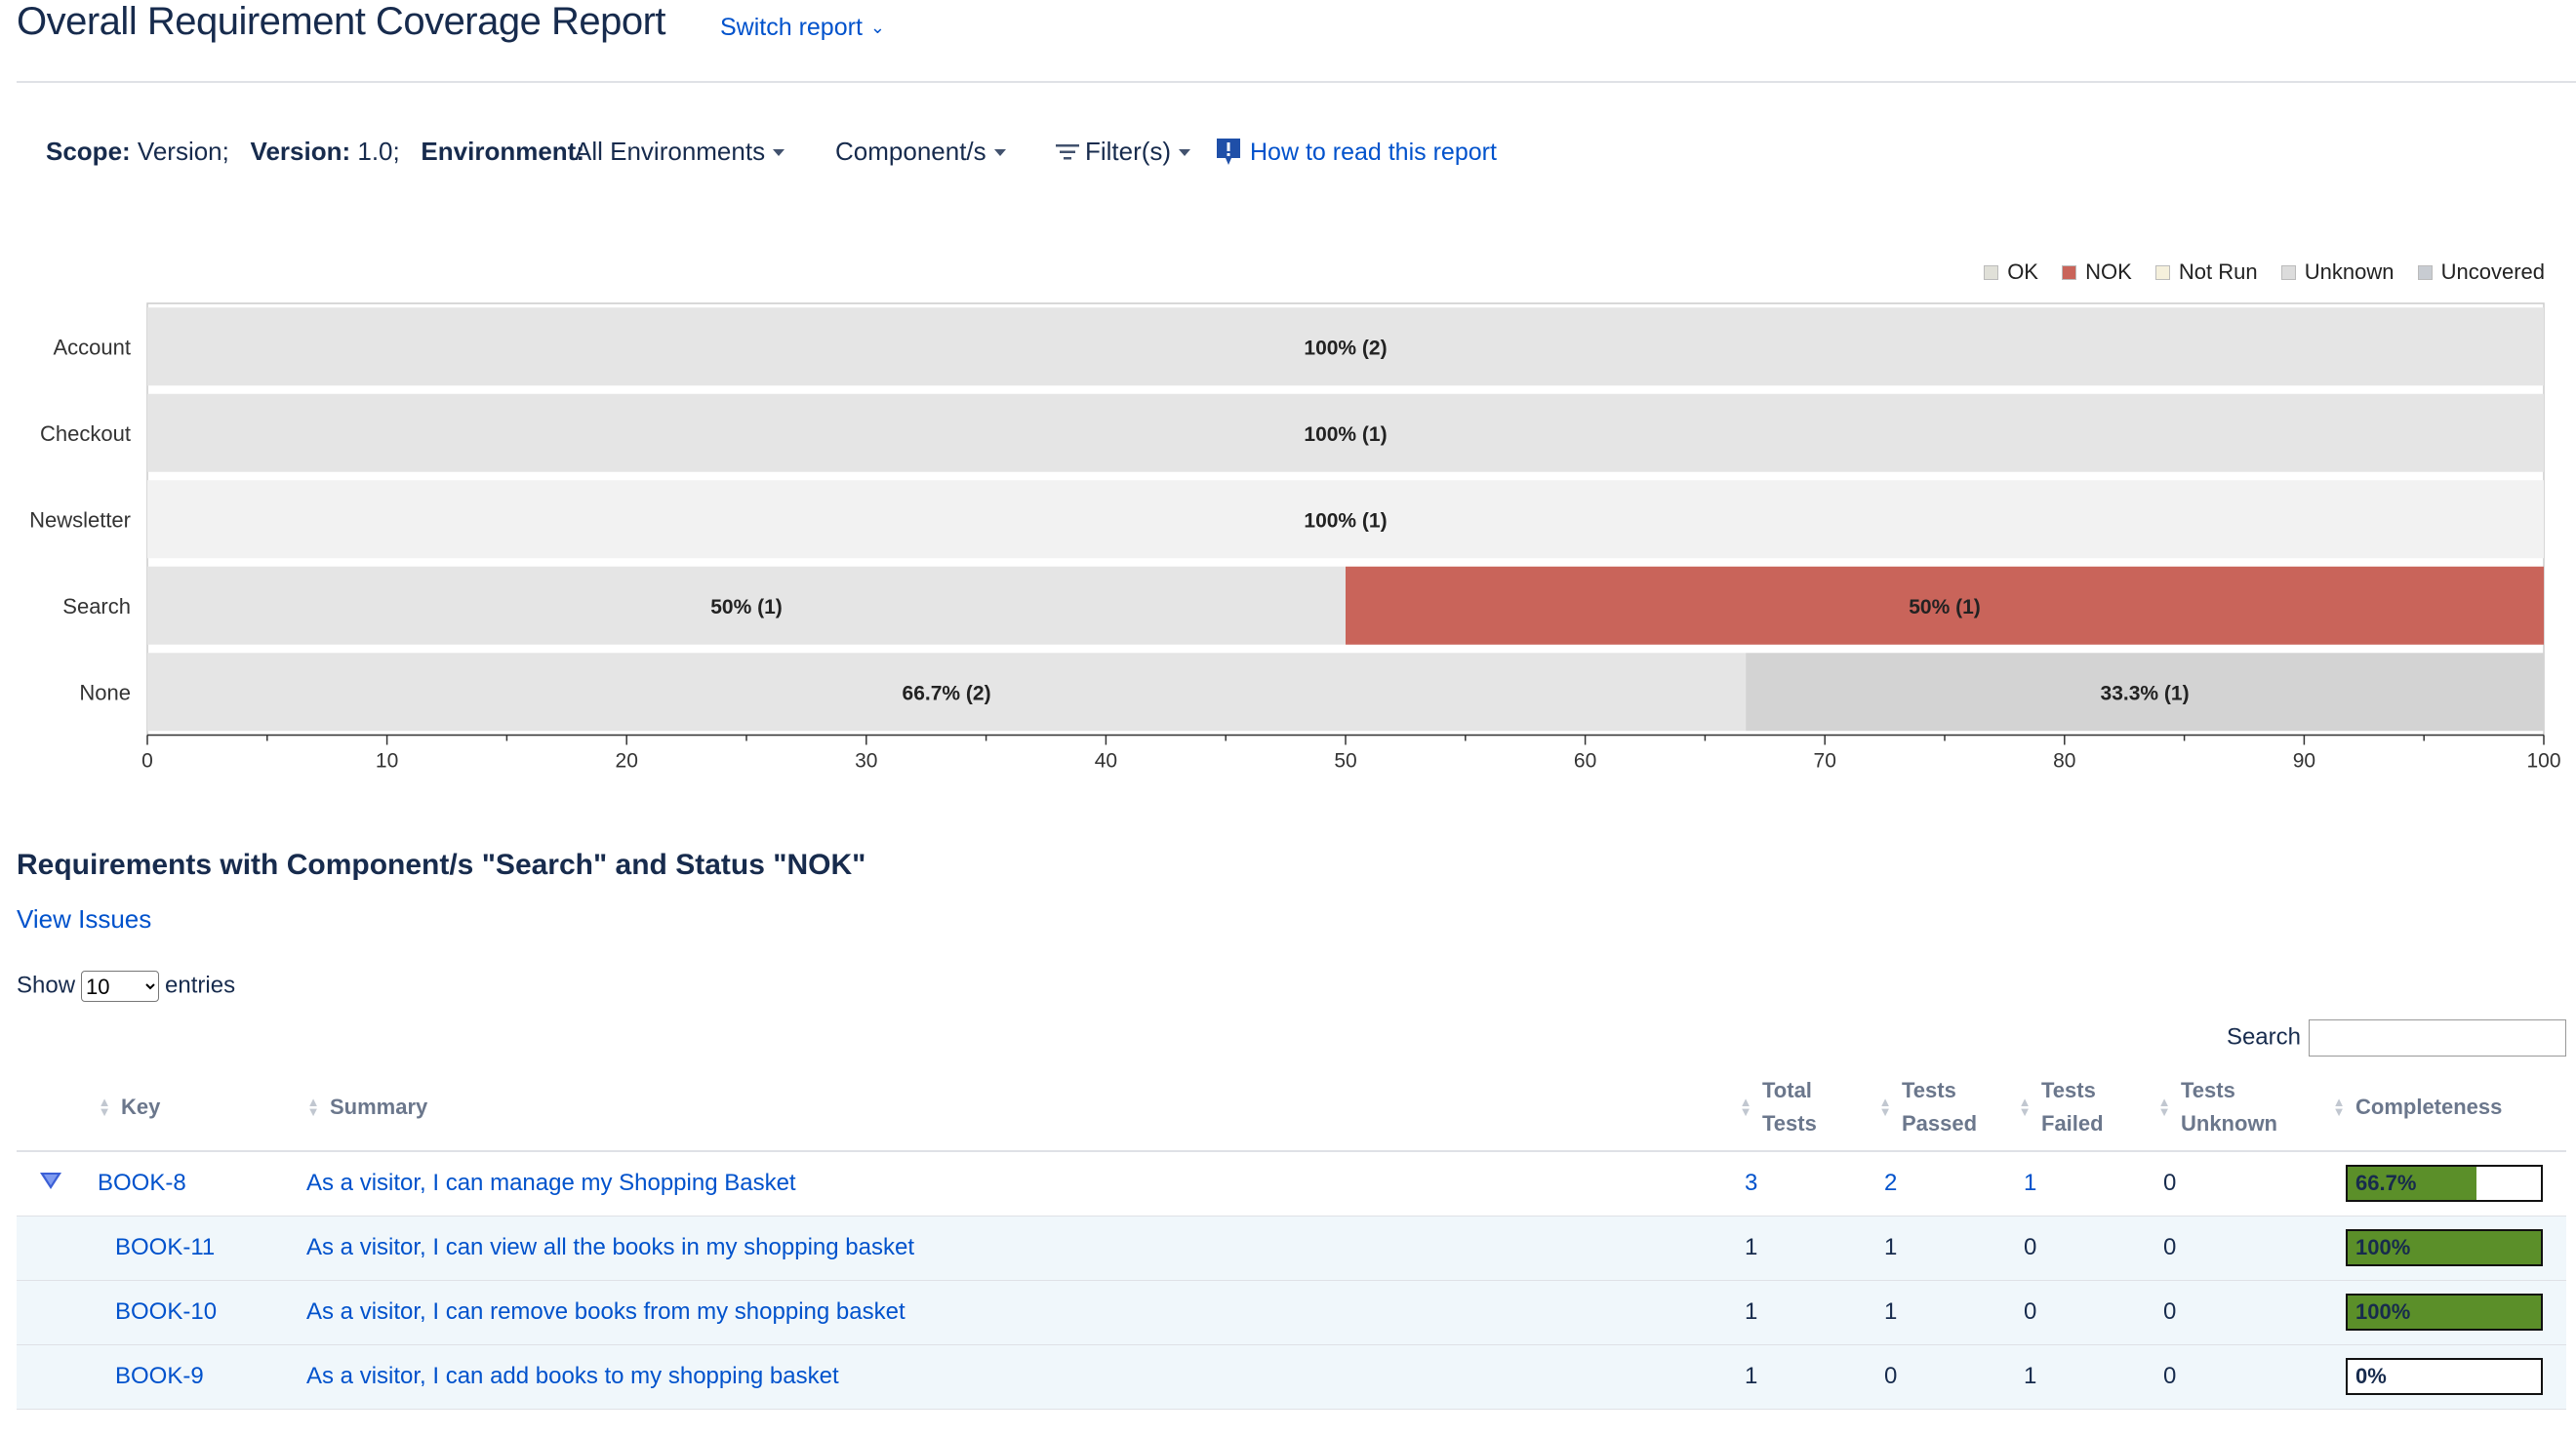 The image size is (2576, 1436). What do you see at coordinates (142, 1183) in the screenshot?
I see `issue-key-link: BOOK-8` at bounding box center [142, 1183].